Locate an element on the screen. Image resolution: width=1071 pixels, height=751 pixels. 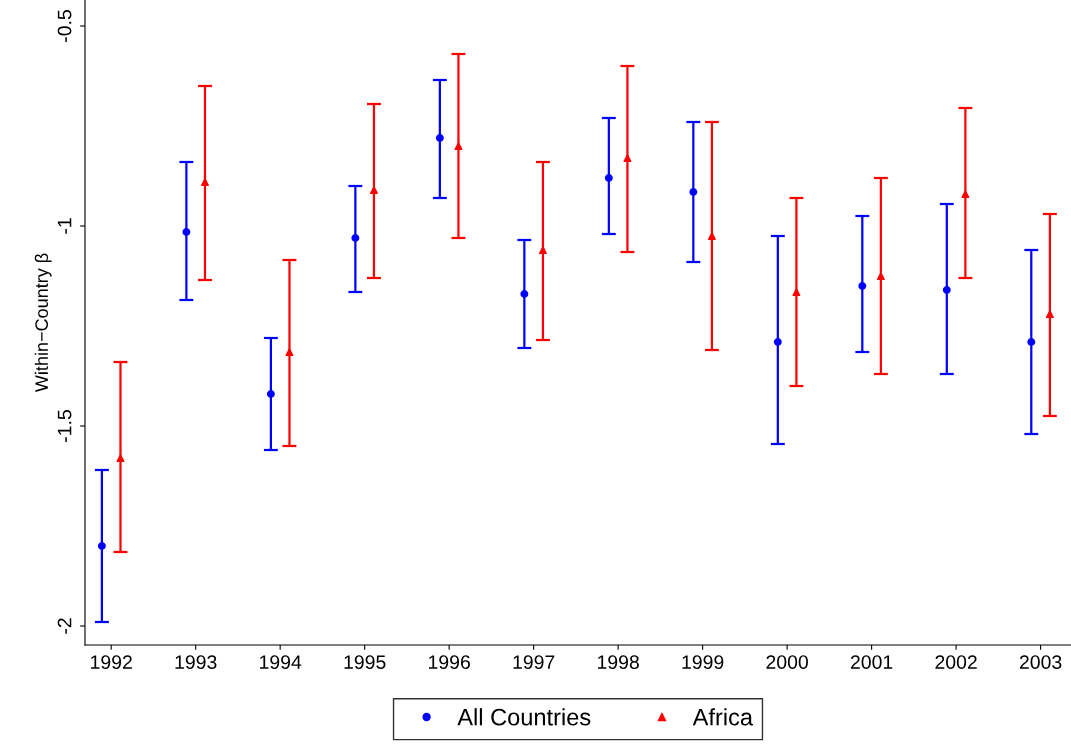
legend-label: Africa is located at coordinates (723, 717).